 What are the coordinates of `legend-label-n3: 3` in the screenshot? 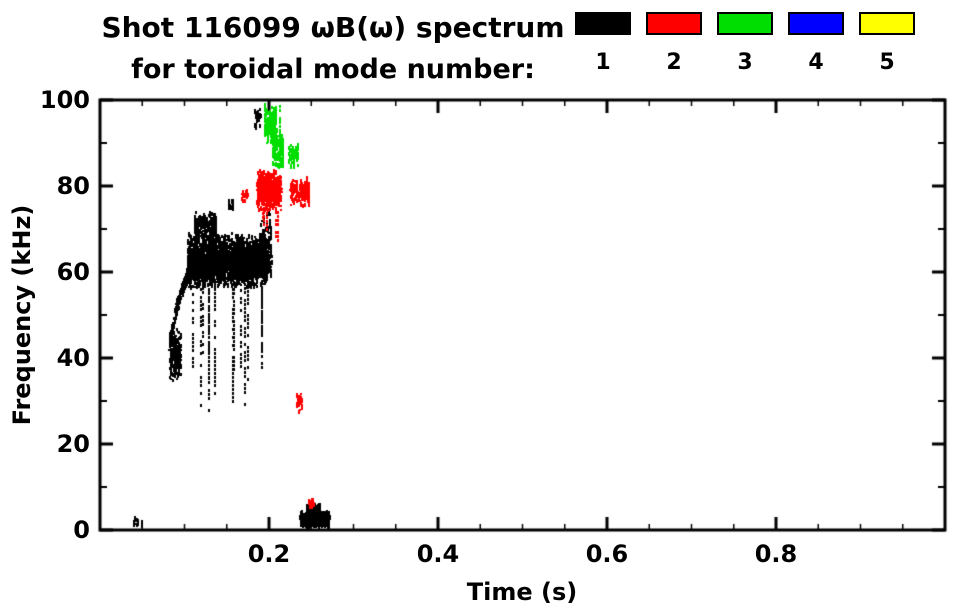 It's located at (745, 62).